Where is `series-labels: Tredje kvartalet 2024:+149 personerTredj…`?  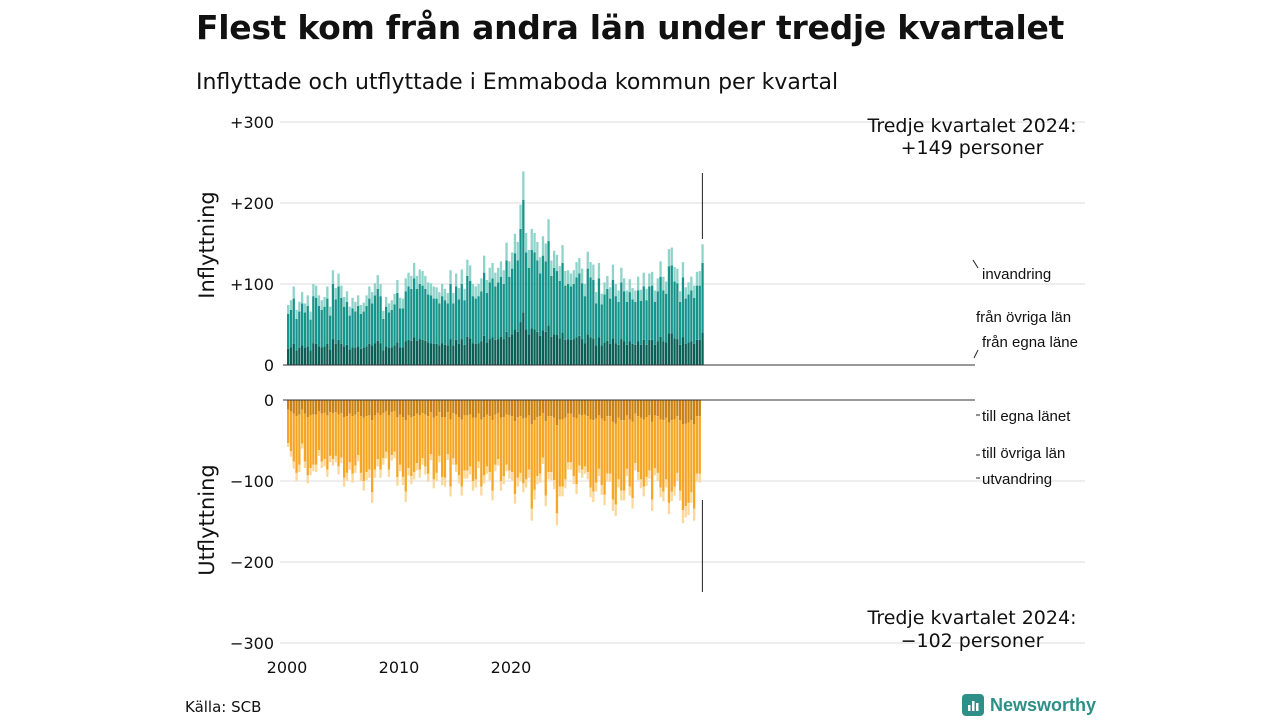 series-labels: Tredje kvartalet 2024:+149 personerTredj… is located at coordinates (972, 383).